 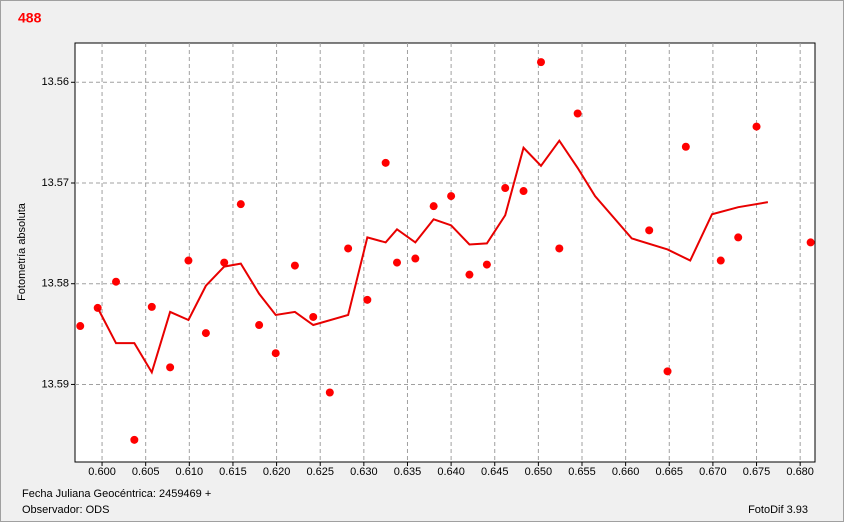 What do you see at coordinates (55, 384) in the screenshot?
I see `y-tick-label: 13.59` at bounding box center [55, 384].